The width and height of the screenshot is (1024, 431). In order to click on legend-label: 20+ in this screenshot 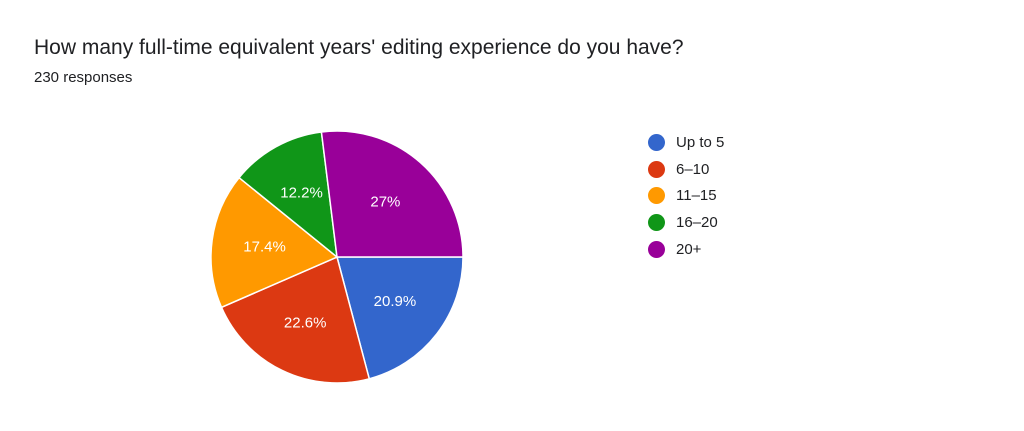, I will do `click(689, 249)`.